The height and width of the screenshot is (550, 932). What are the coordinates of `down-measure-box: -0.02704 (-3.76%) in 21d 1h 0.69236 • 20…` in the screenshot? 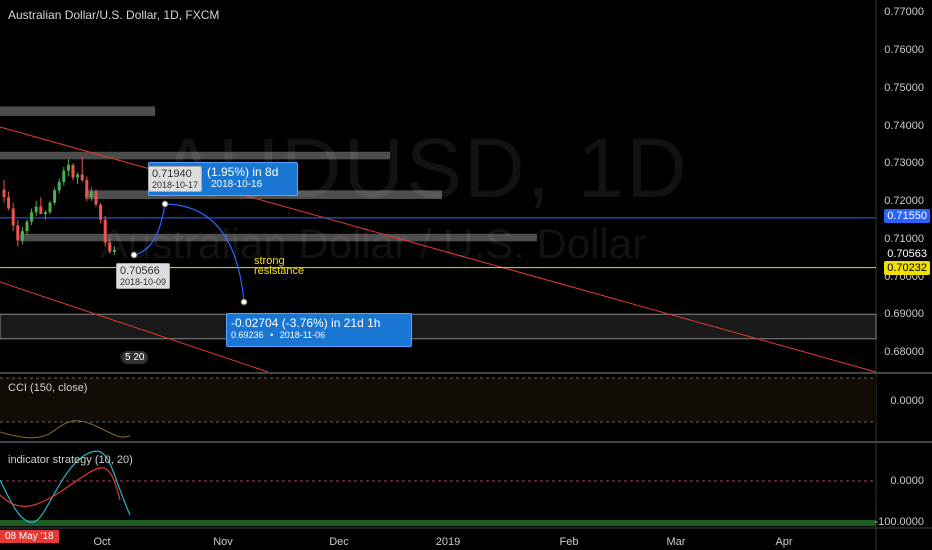 It's located at (319, 330).